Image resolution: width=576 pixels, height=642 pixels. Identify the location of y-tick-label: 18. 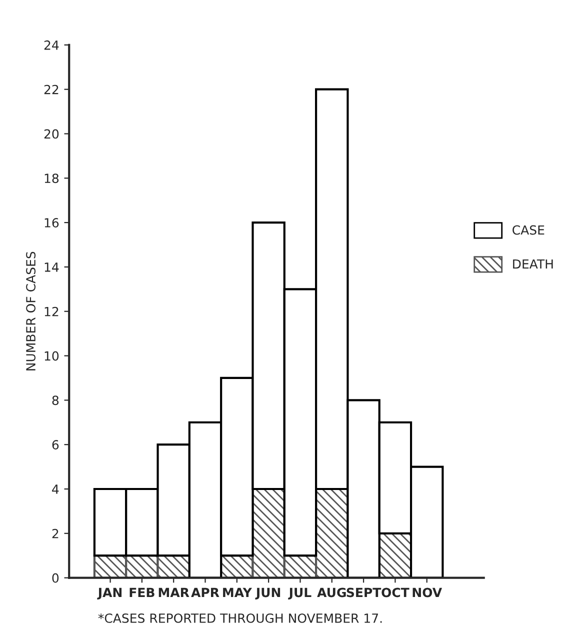
(51, 179).